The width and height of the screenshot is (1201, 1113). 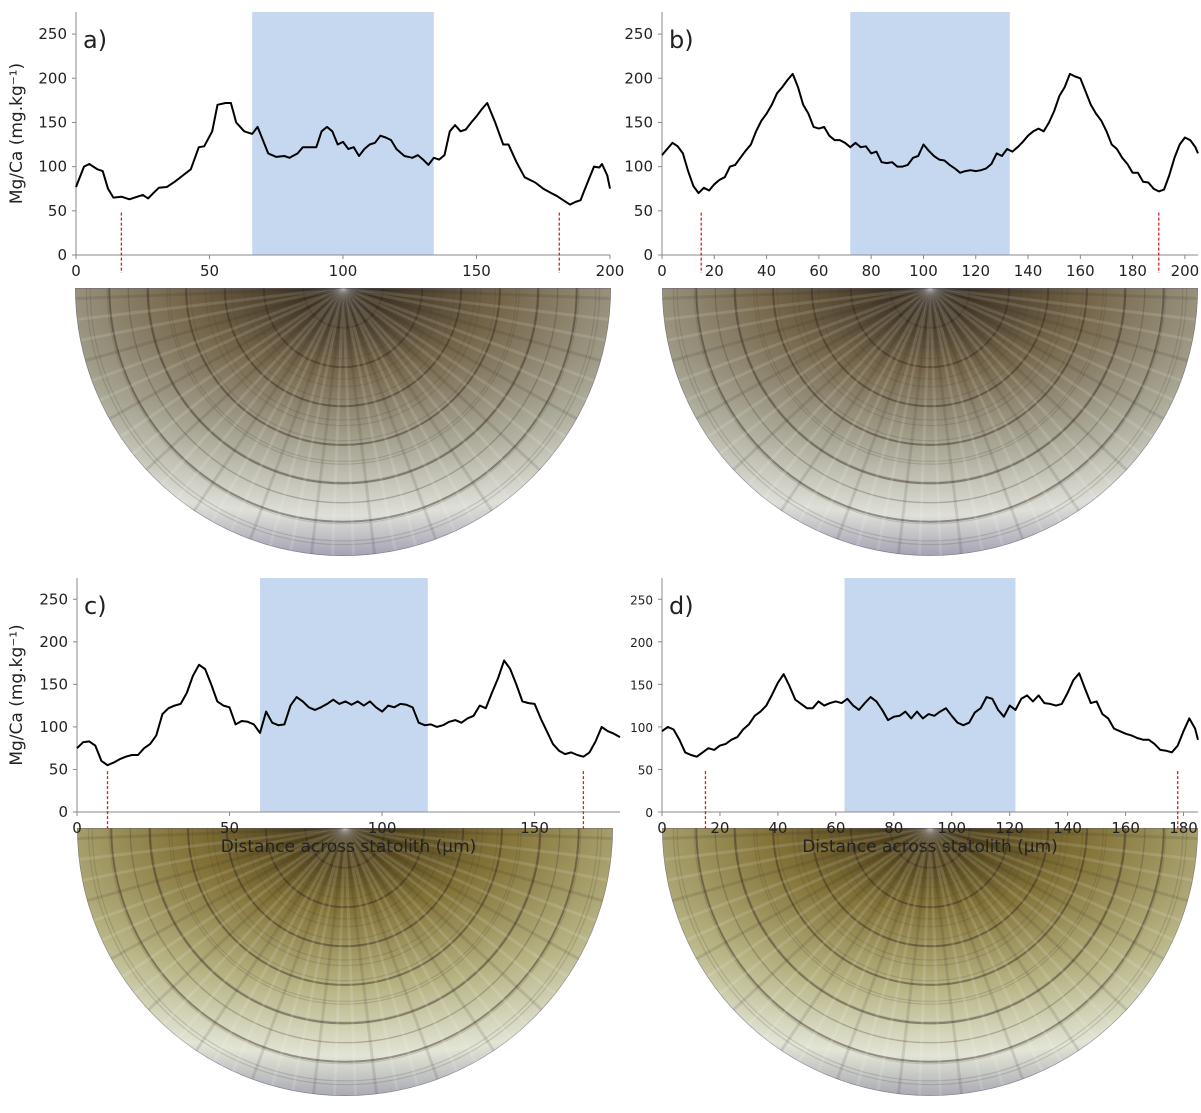 I want to click on x-axis-label: Distance across statolith (µm), so click(x=349, y=847).